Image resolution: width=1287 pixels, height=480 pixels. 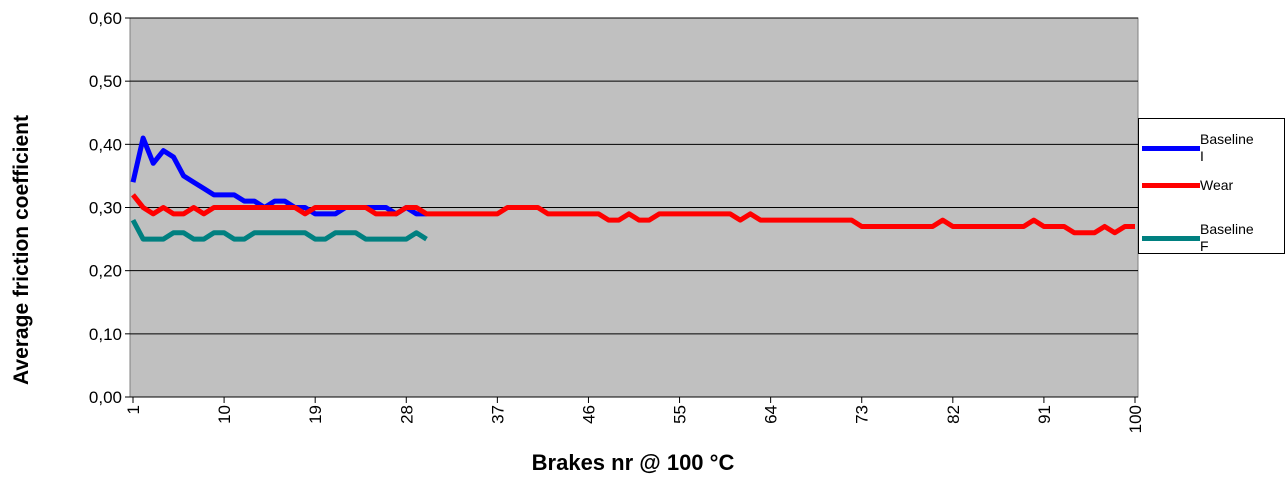 I want to click on x-tick-label: 37, so click(x=497, y=414).